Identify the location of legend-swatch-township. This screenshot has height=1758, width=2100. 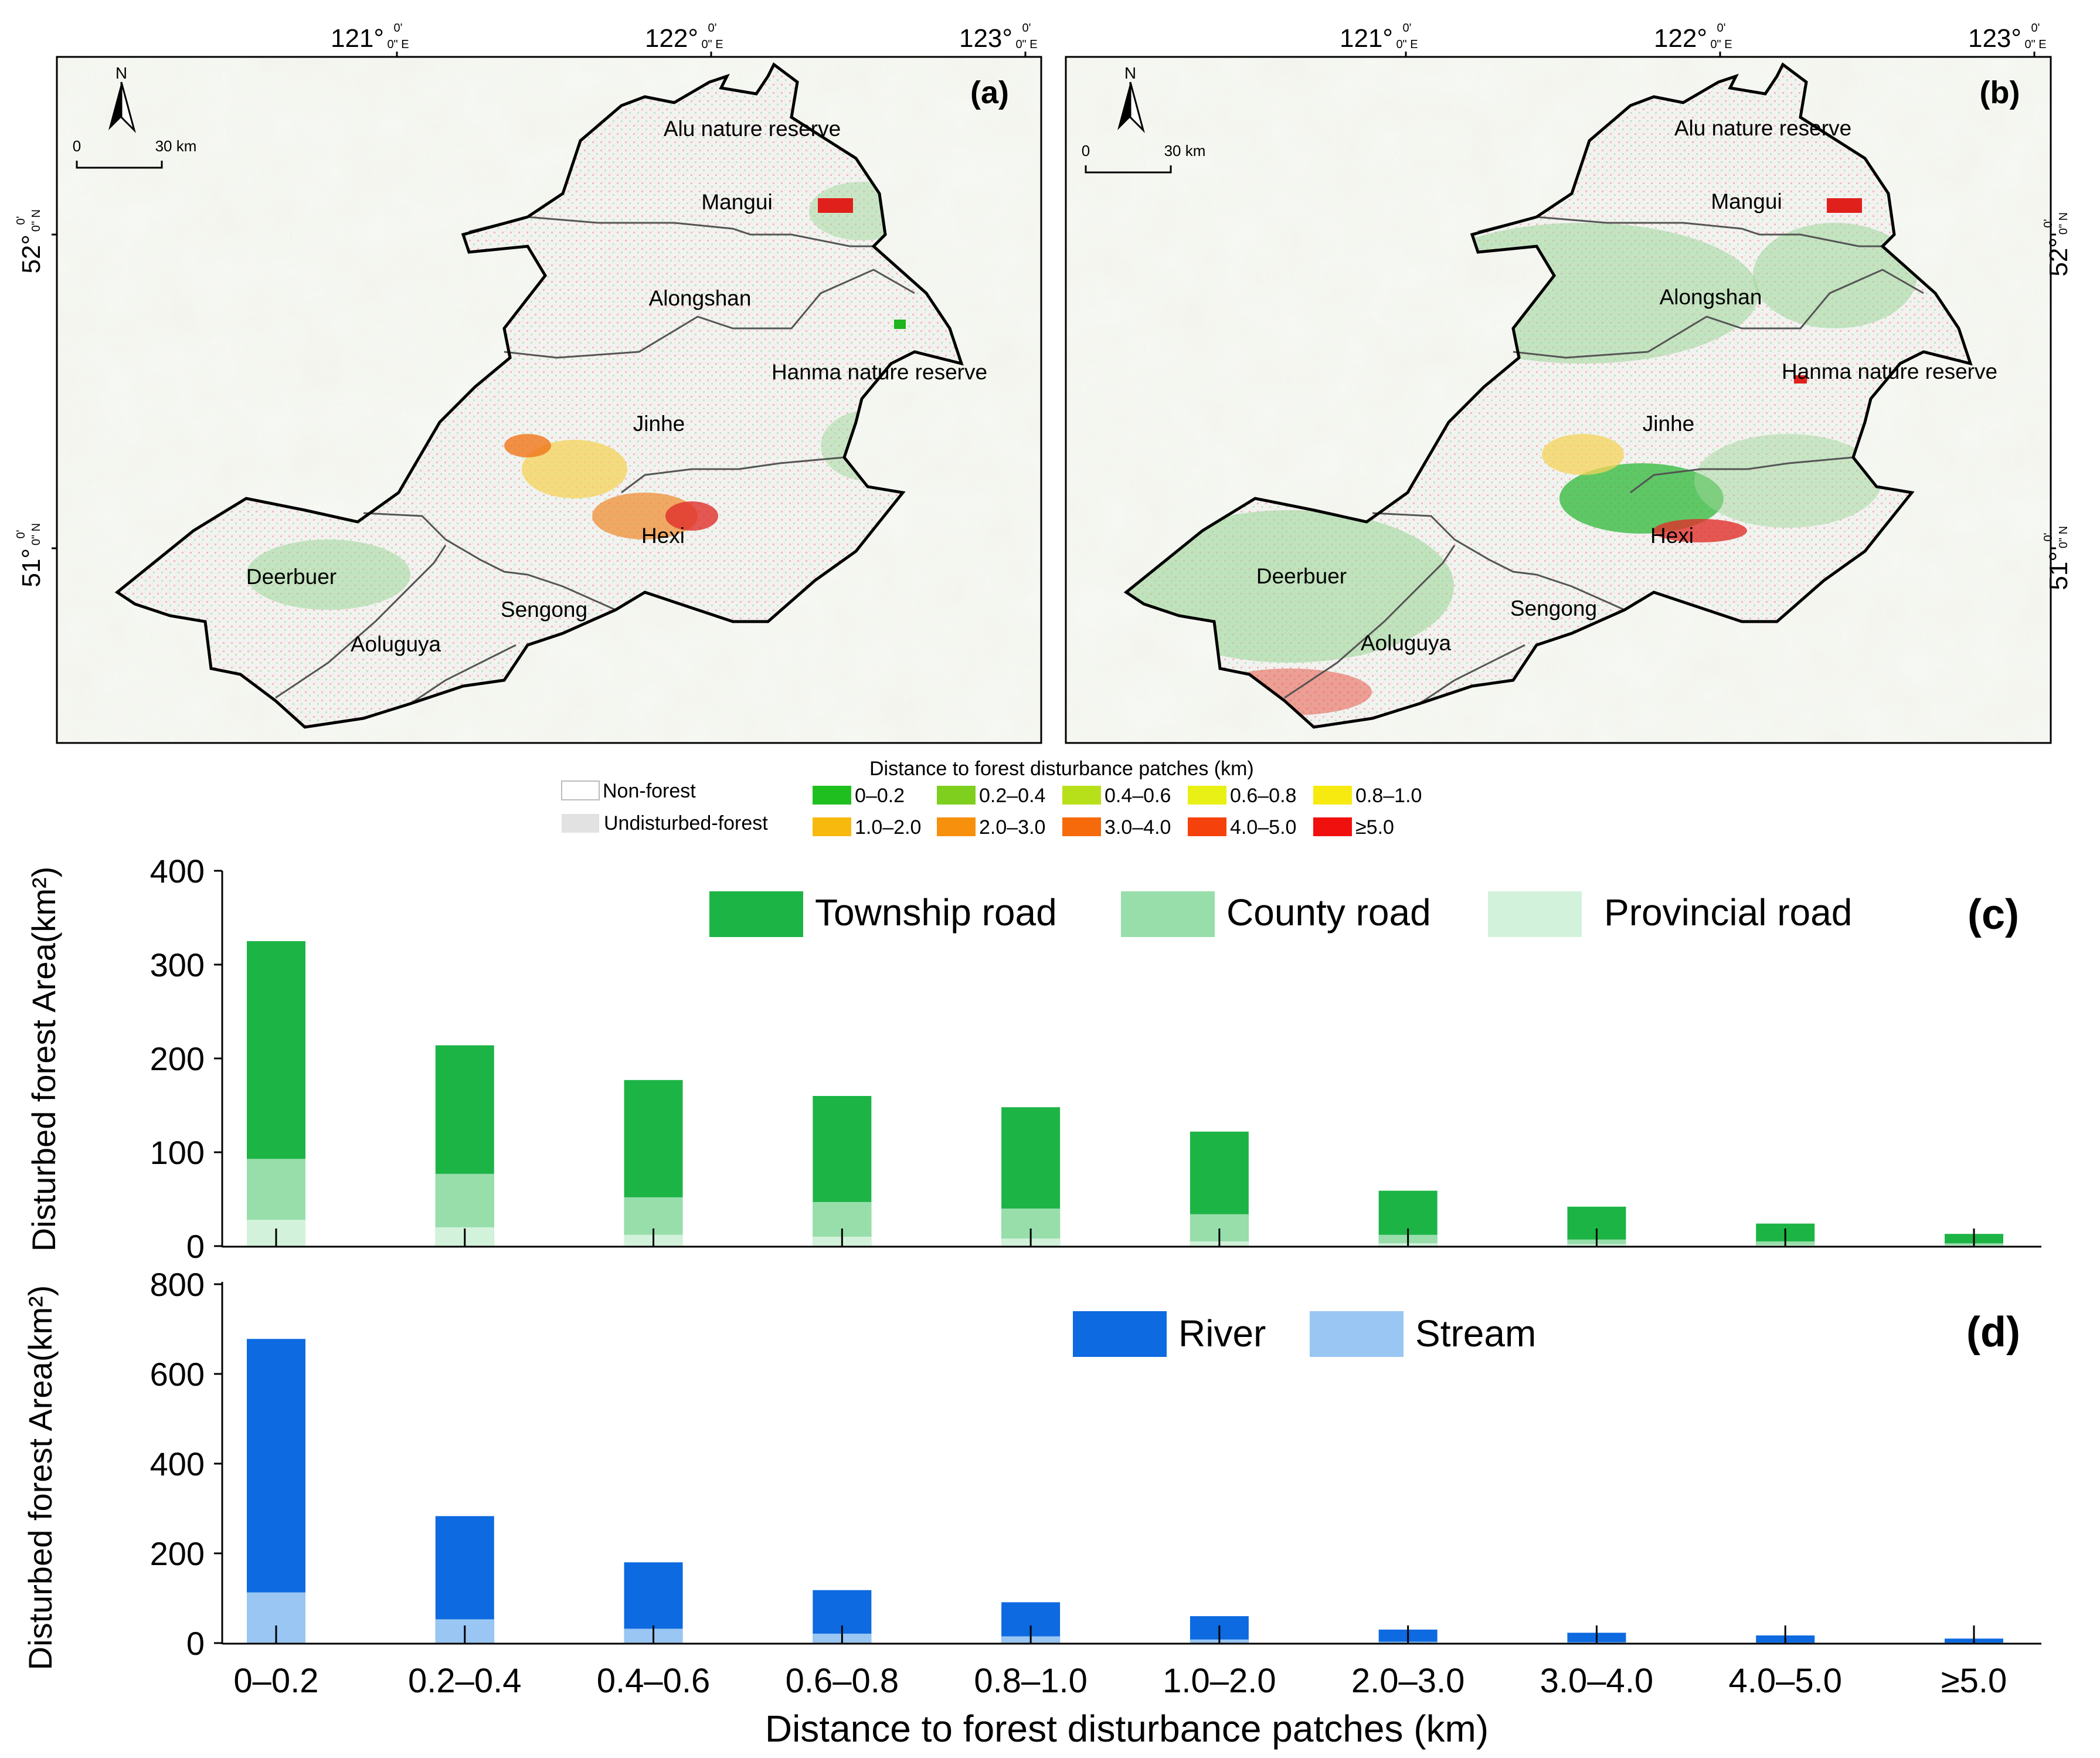
(756, 914).